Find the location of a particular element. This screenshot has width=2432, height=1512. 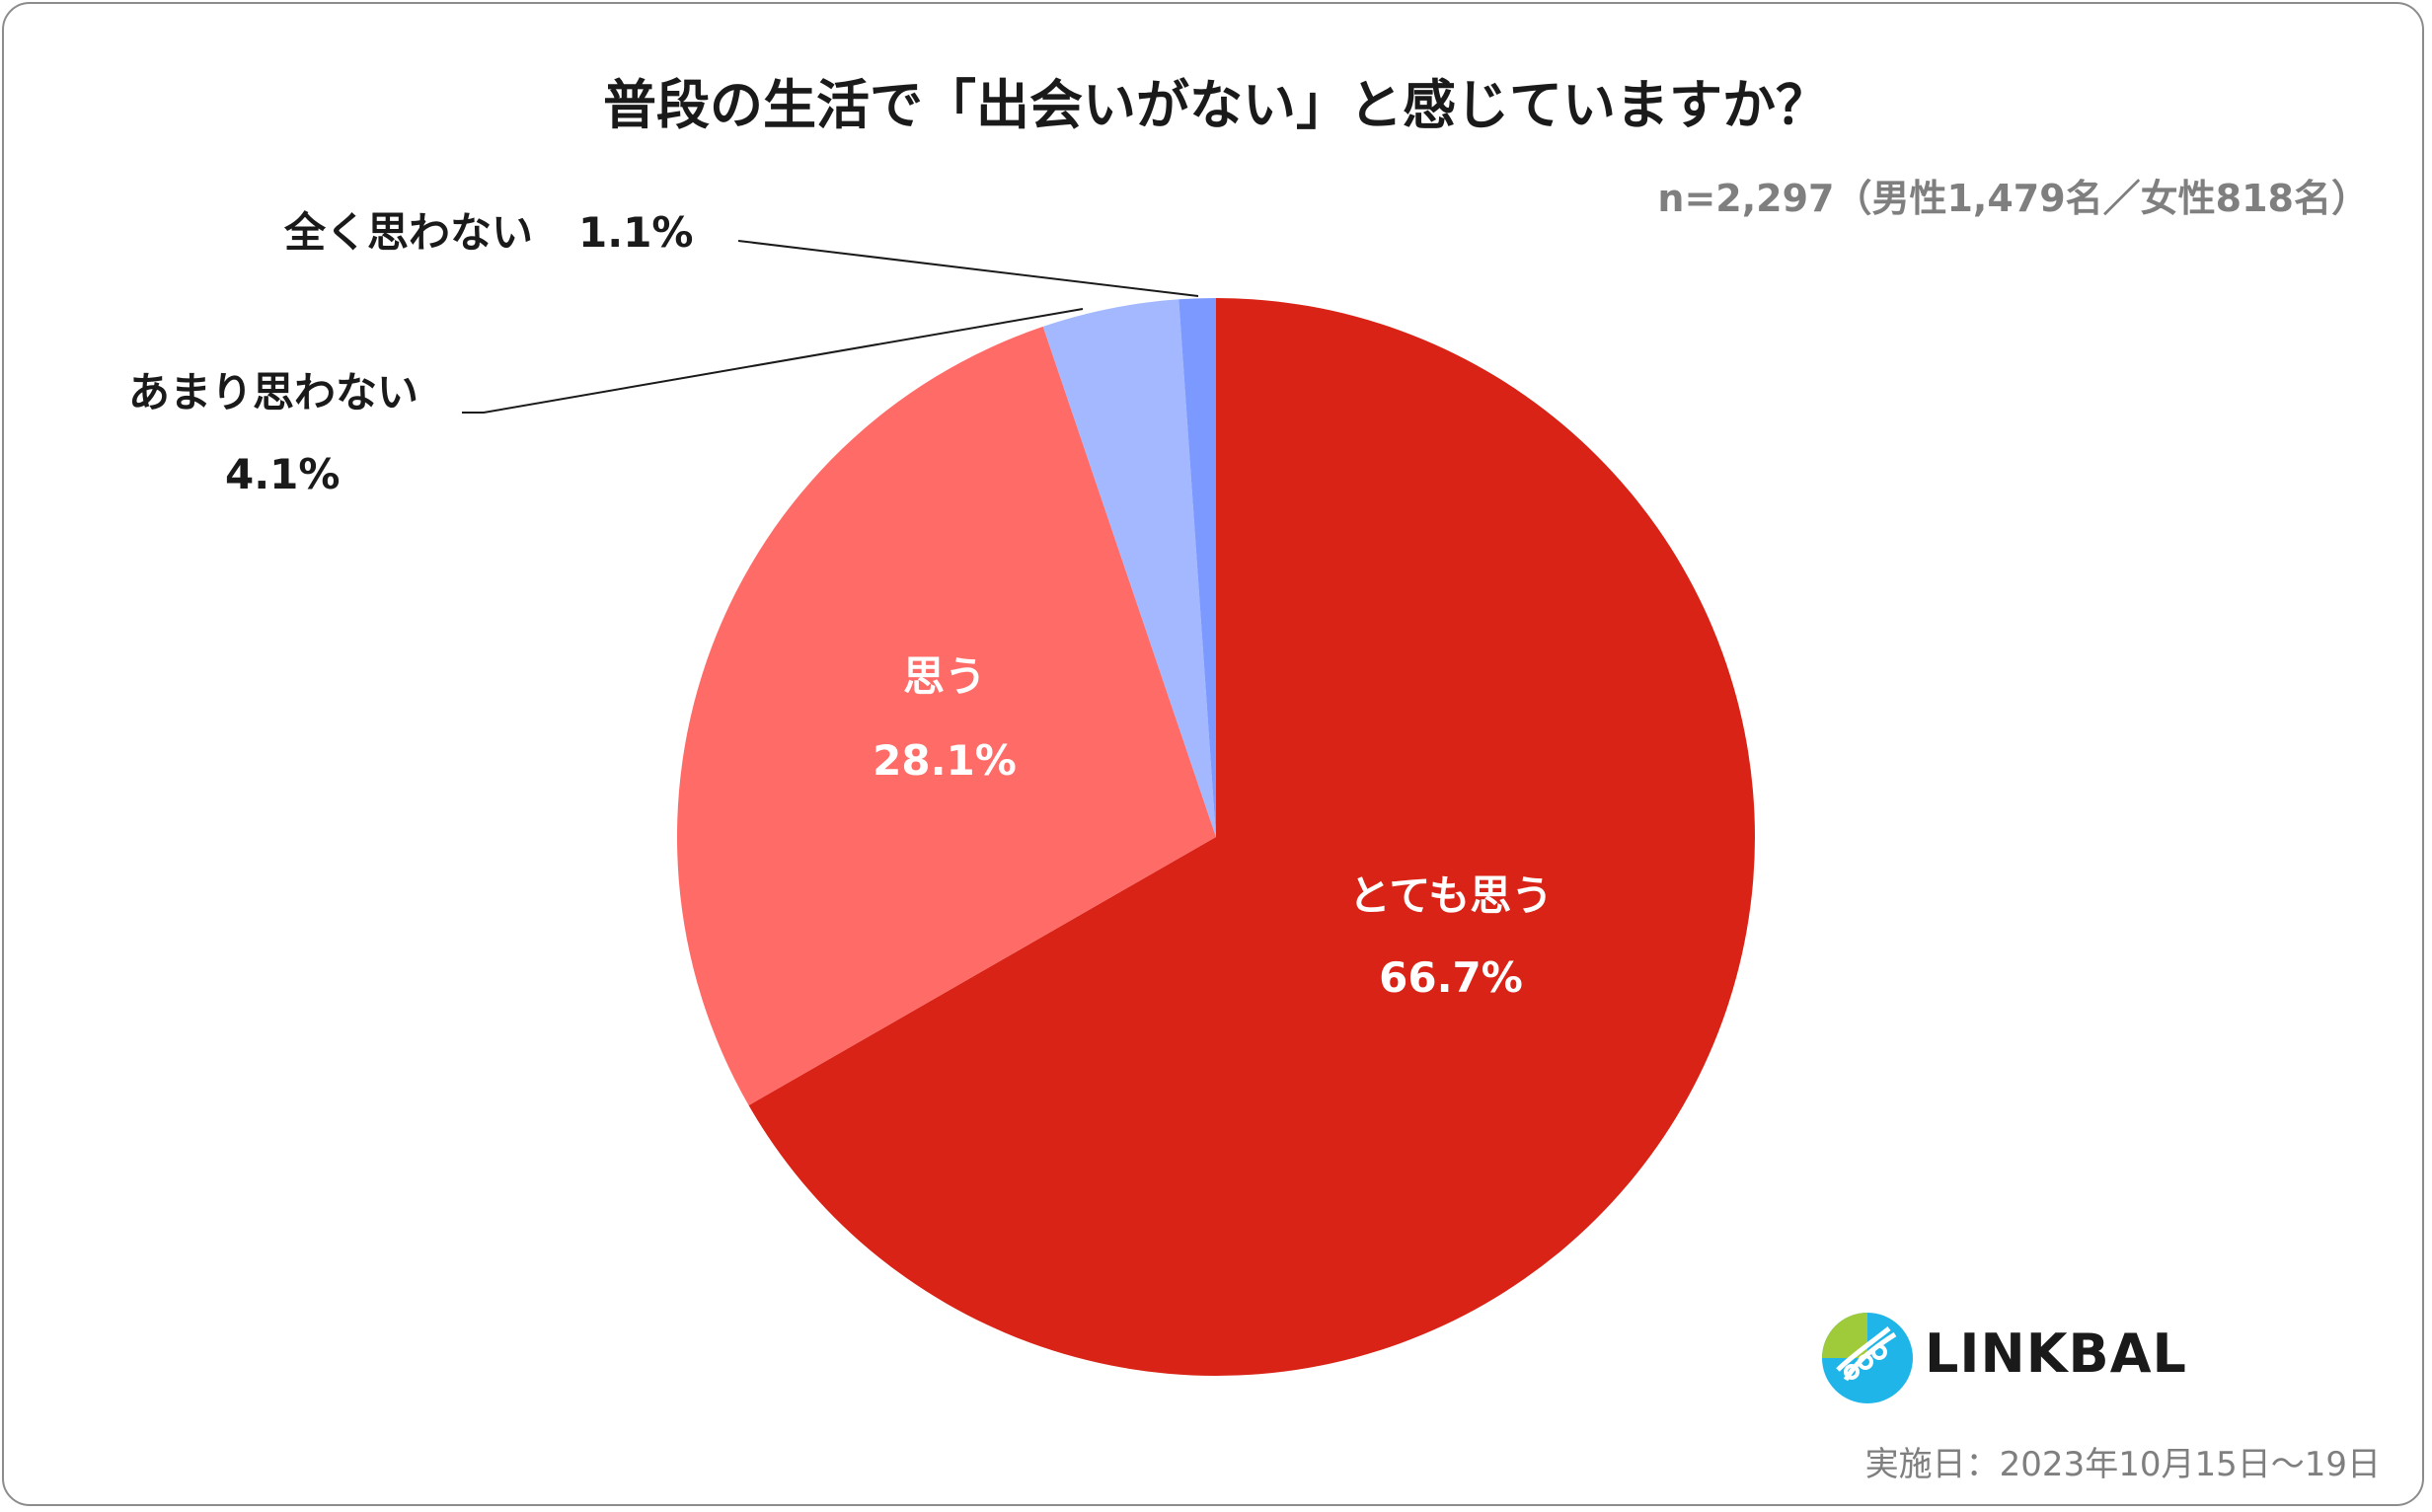

leader-lines is located at coordinates (830, 327).